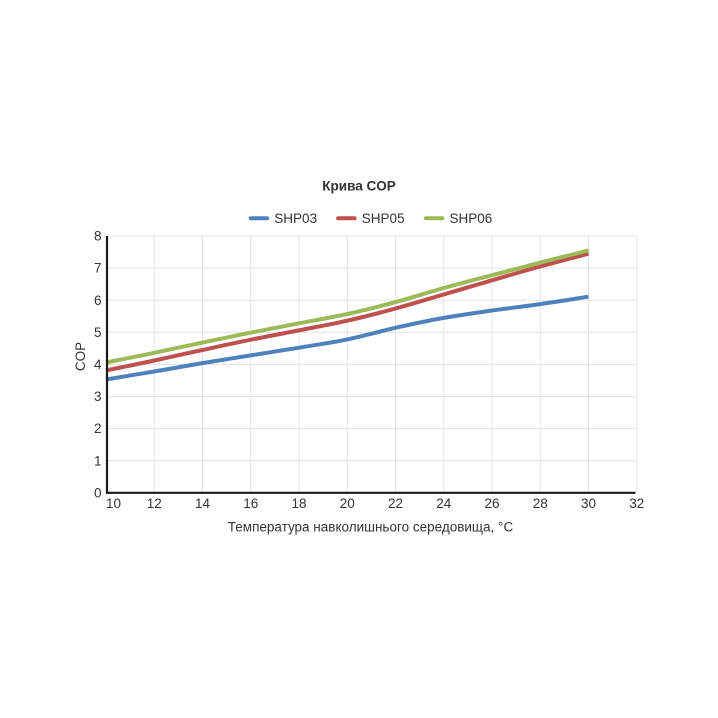 The height and width of the screenshot is (718, 718). What do you see at coordinates (98, 268) in the screenshot?
I see `svg-text: 7` at bounding box center [98, 268].